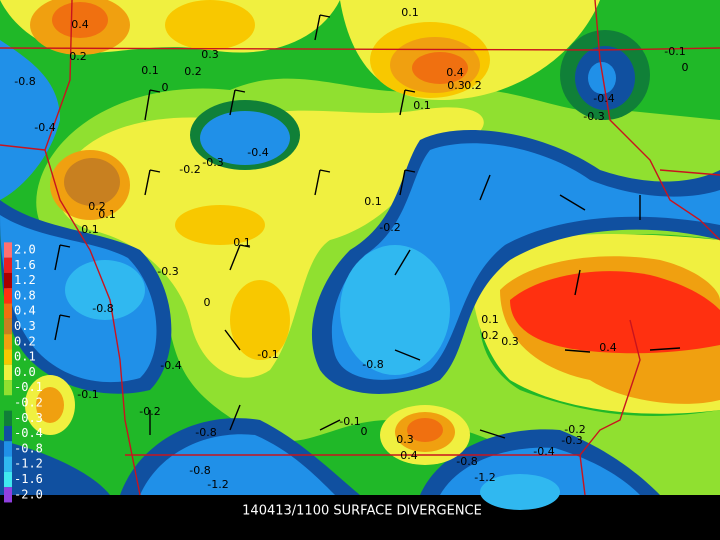 The width and height of the screenshot is (720, 540). I want to click on legend-label: -2.0, so click(28, 494).